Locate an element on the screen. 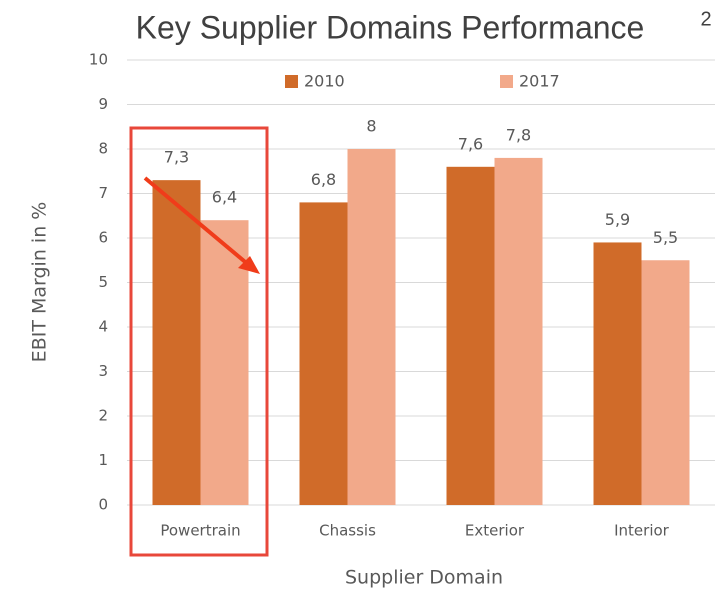 The image size is (728, 591). title-superscript: 2 is located at coordinates (705, 19).